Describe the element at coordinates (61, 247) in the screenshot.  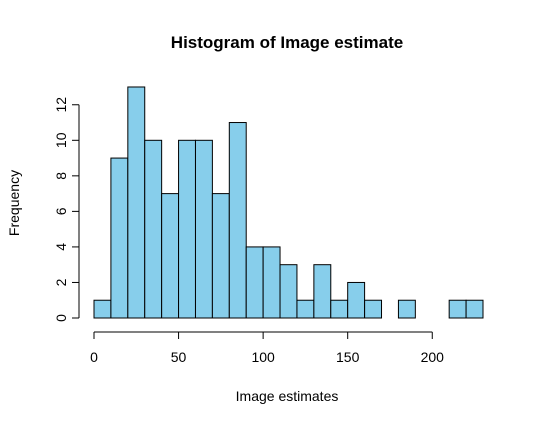
I see `y-tick-label-4: 4` at that location.